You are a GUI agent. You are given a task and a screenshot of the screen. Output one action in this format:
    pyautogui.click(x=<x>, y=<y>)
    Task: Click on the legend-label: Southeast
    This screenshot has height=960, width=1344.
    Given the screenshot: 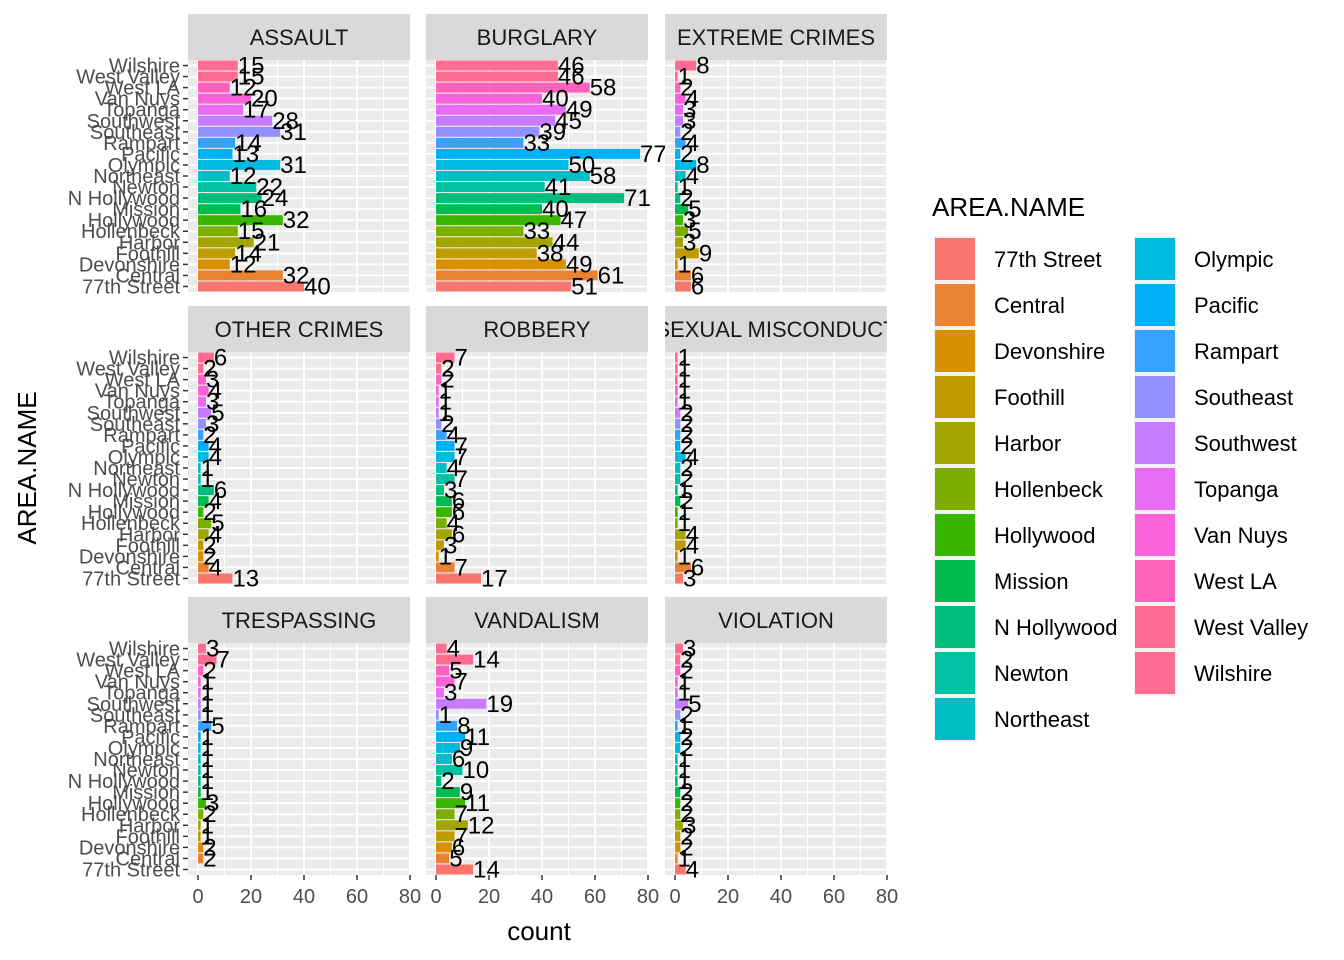 What is the action you would take?
    pyautogui.click(x=1243, y=397)
    